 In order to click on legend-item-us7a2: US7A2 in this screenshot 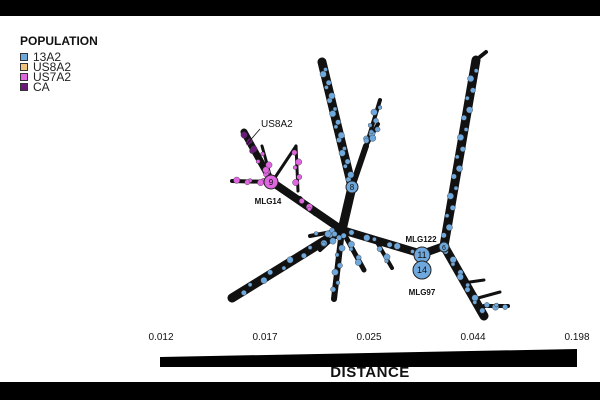, I will do `click(59, 77)`.